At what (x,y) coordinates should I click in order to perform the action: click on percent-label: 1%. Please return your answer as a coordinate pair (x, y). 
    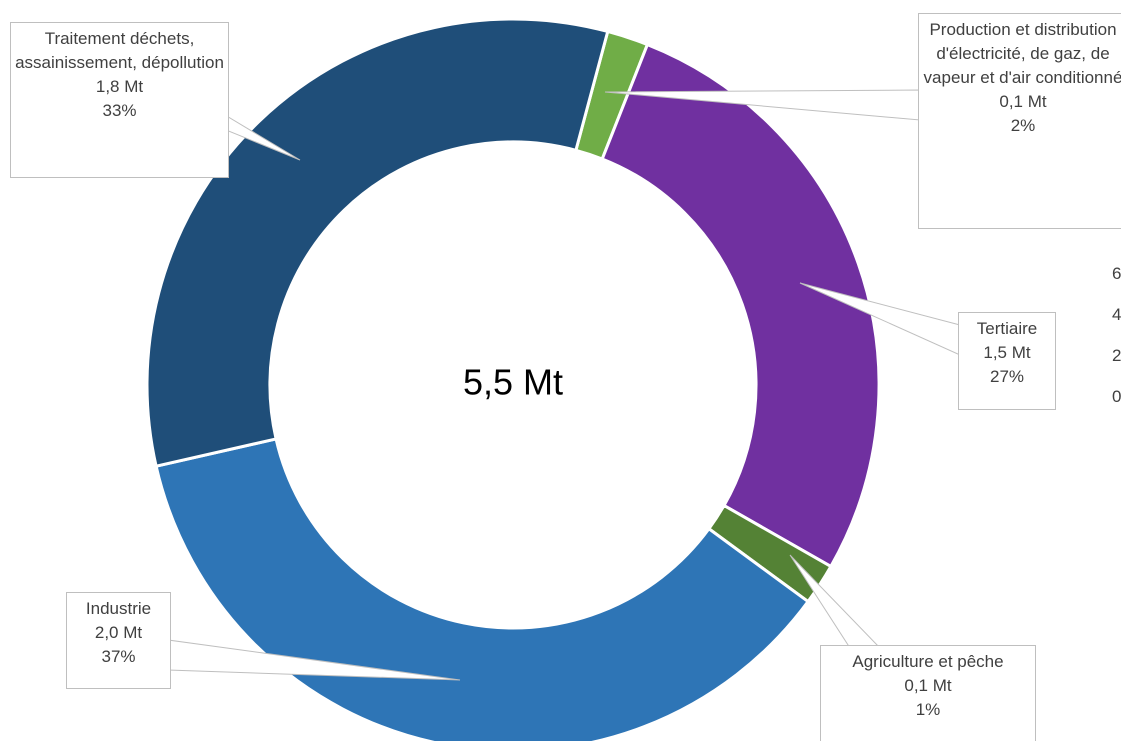
    Looking at the image, I should click on (928, 709).